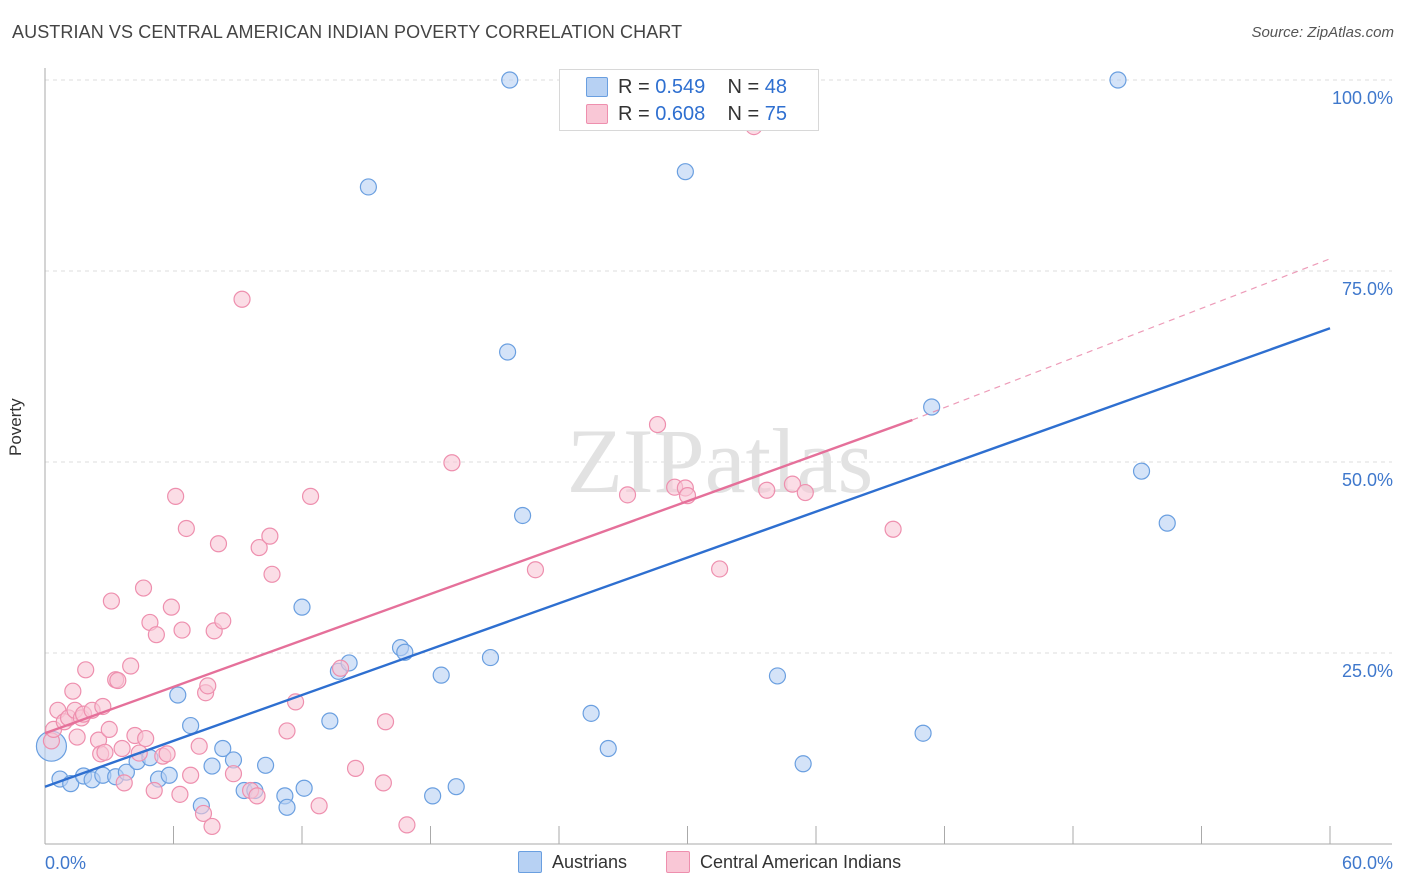  I want to click on source-label: Source: ZipAtlas.com, so click(1322, 32).